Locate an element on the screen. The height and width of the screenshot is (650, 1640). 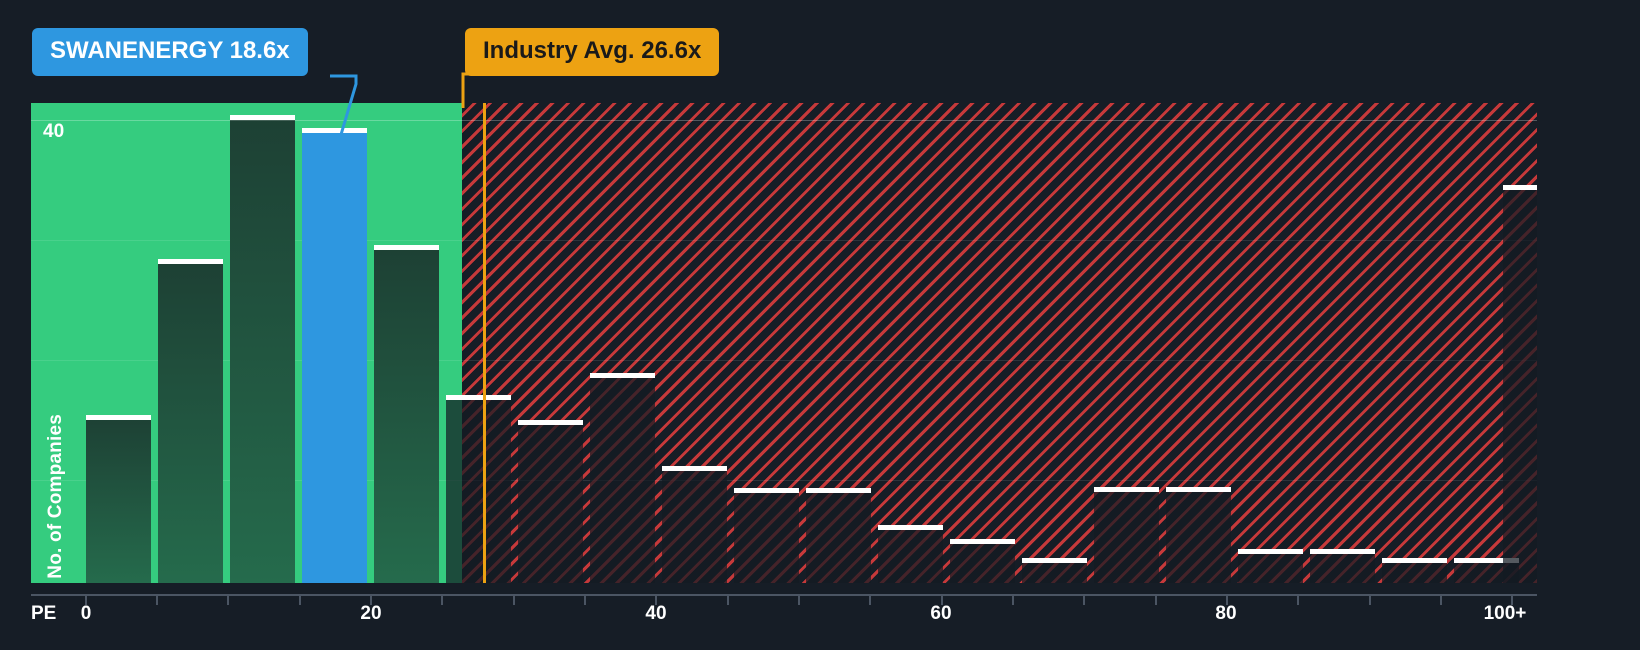
y-tick-40: 40 is located at coordinates (54, 131).